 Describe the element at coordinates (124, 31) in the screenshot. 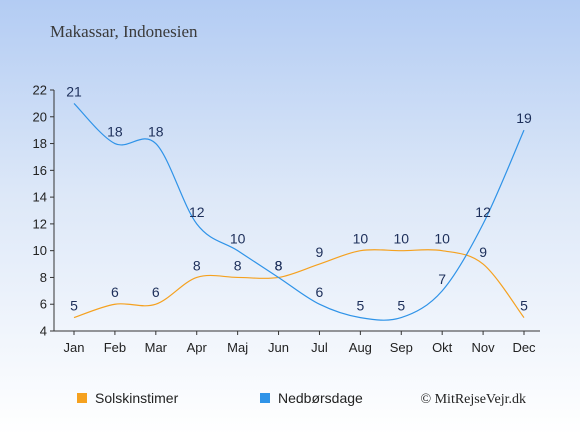

I see `chart-title: Makassar, Indonesien` at that location.